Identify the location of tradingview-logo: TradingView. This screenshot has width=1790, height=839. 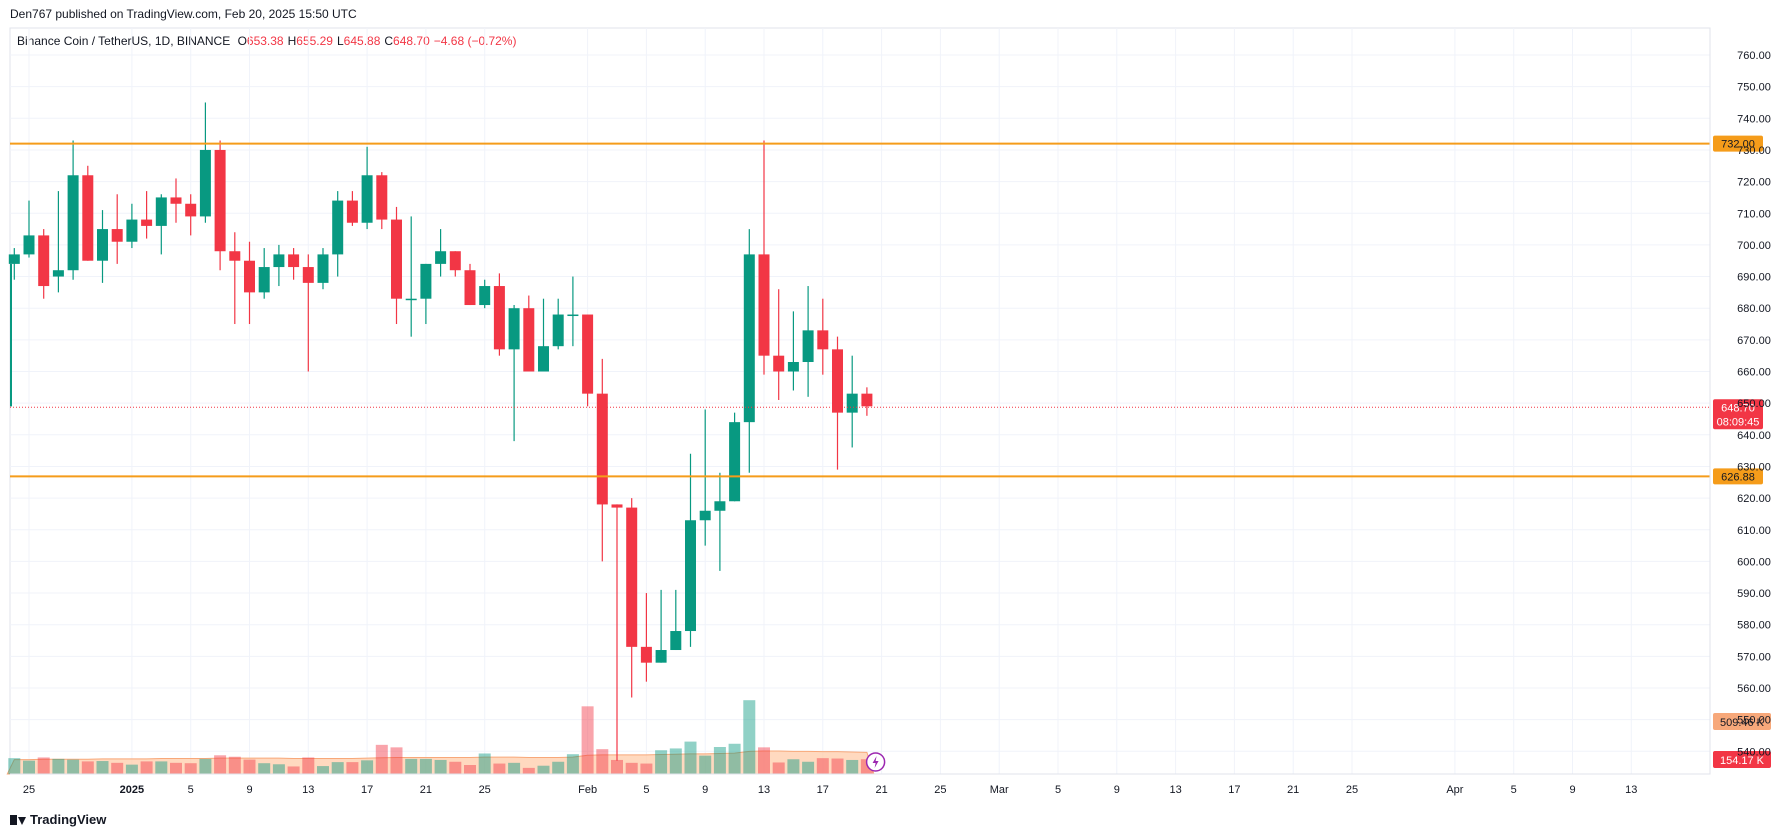
(58, 819).